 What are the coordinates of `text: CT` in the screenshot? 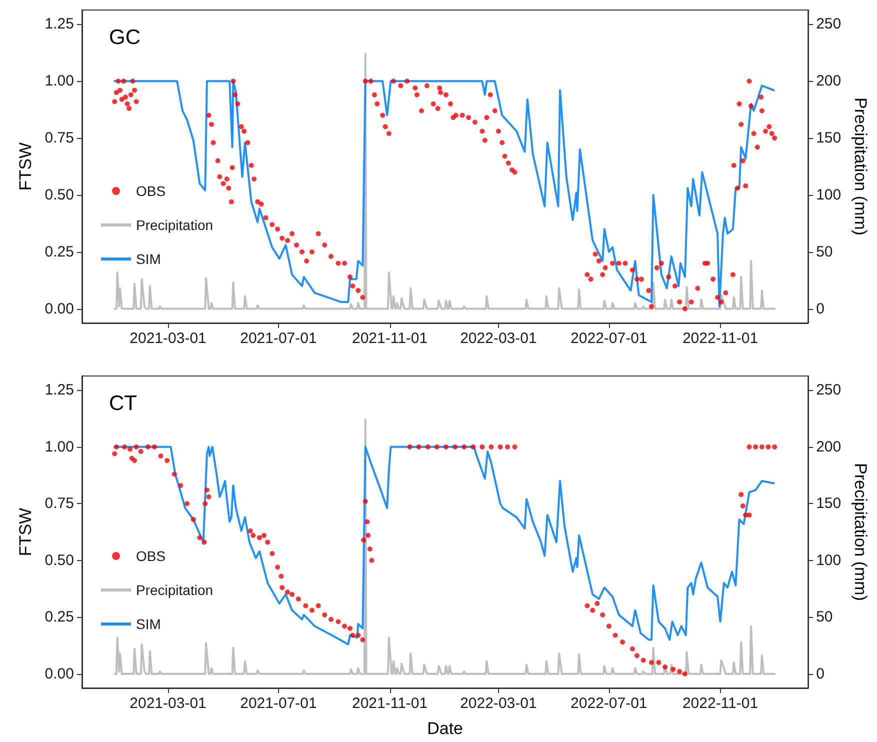 It's located at (123, 403).